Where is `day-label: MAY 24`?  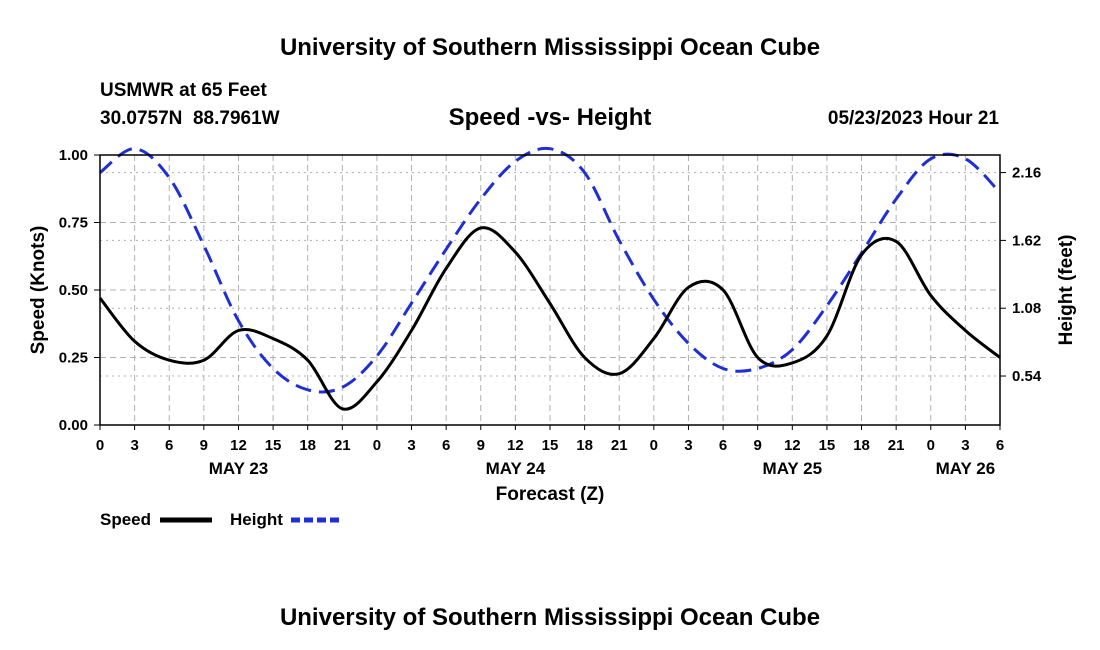 day-label: MAY 24 is located at coordinates (516, 468).